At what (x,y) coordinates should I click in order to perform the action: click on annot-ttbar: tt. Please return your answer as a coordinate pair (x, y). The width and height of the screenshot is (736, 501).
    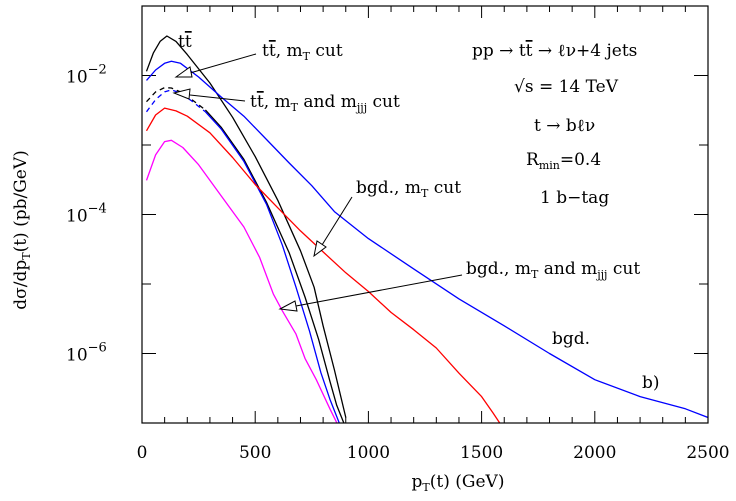
    Looking at the image, I should click on (185, 42).